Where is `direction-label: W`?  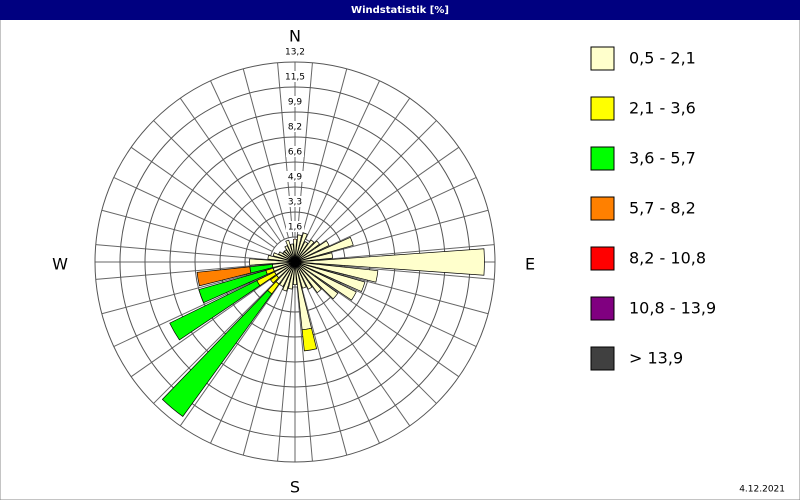 direction-label: W is located at coordinates (60, 264).